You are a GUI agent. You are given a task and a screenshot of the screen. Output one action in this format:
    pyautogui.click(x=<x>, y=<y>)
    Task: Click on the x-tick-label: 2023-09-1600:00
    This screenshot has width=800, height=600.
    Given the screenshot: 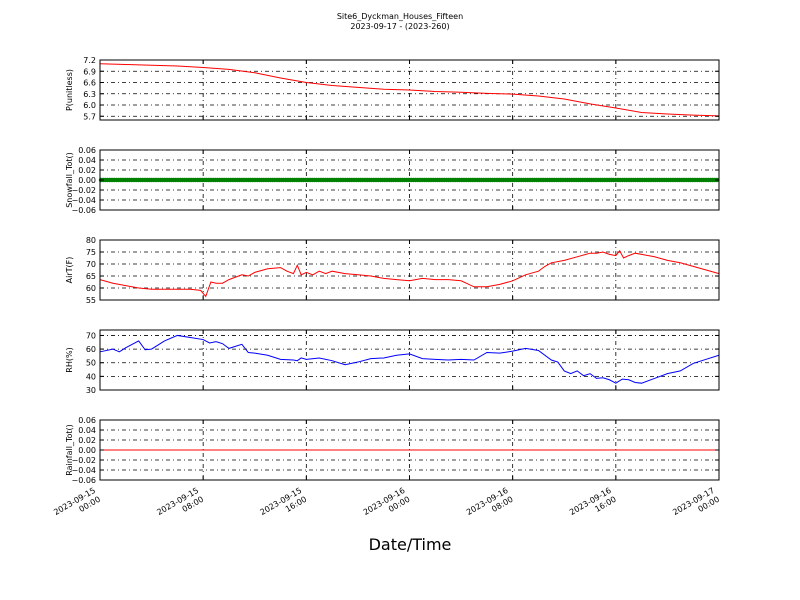 What is the action you would take?
    pyautogui.click(x=387, y=506)
    